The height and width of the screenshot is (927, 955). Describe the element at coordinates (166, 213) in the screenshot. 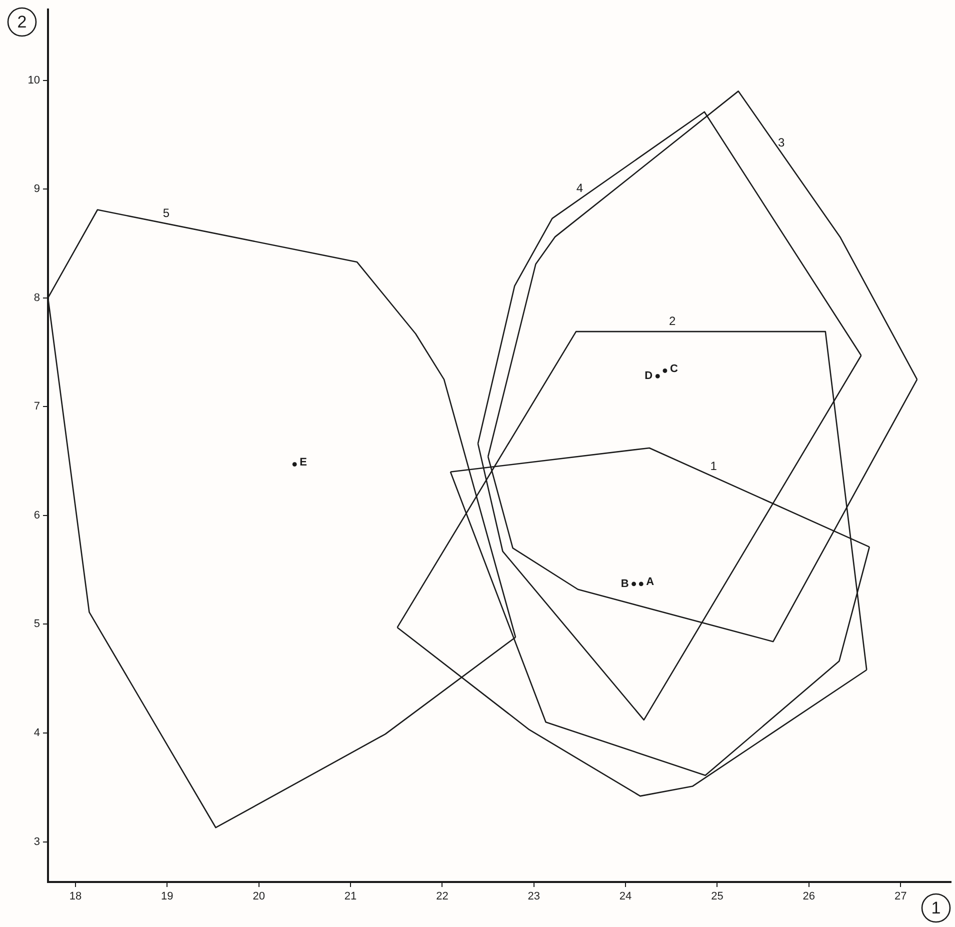

I see `annotation: 5` at that location.